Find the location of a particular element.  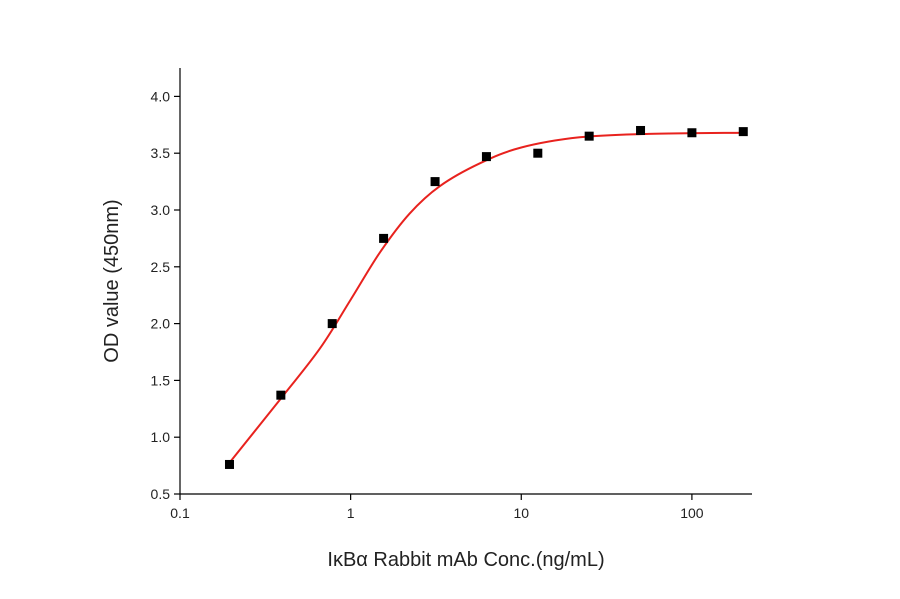

y-tick-label: 1.5 is located at coordinates (161, 380).